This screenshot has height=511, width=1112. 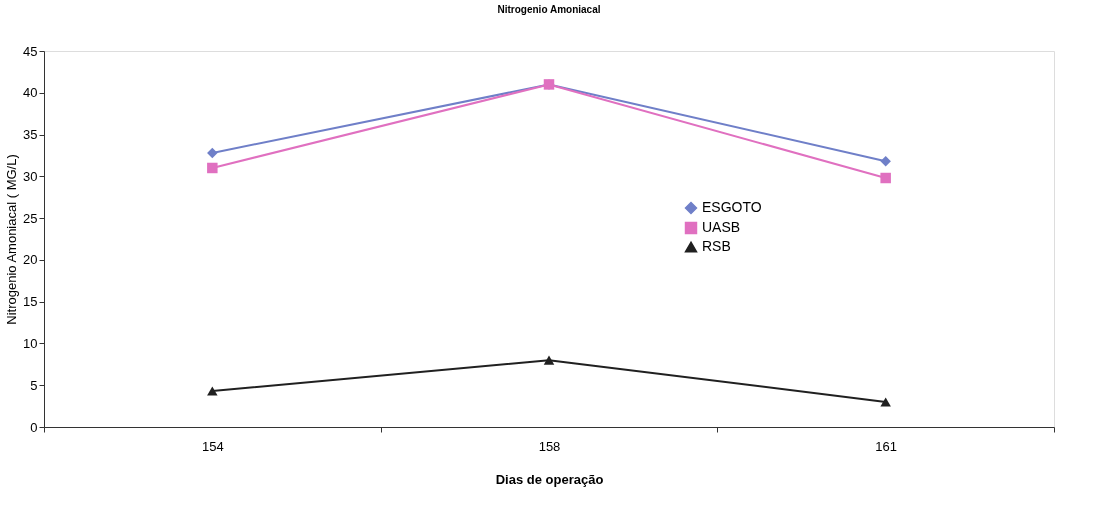 I want to click on x-axis-title: Dias de operação, so click(x=549, y=479).